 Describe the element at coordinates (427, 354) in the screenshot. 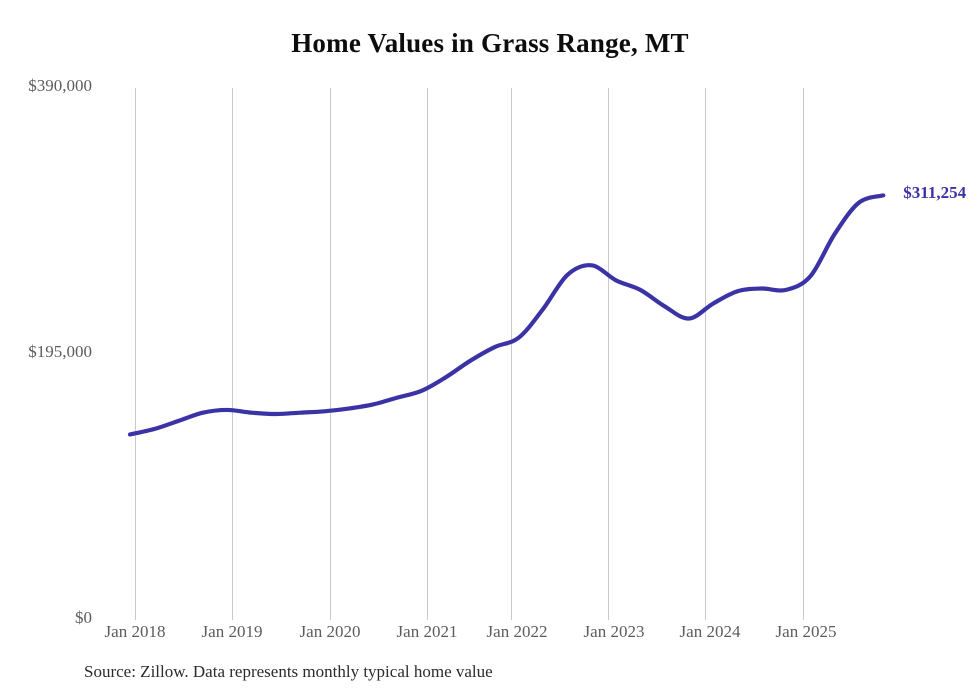

I see `gridline-jan-2021` at that location.